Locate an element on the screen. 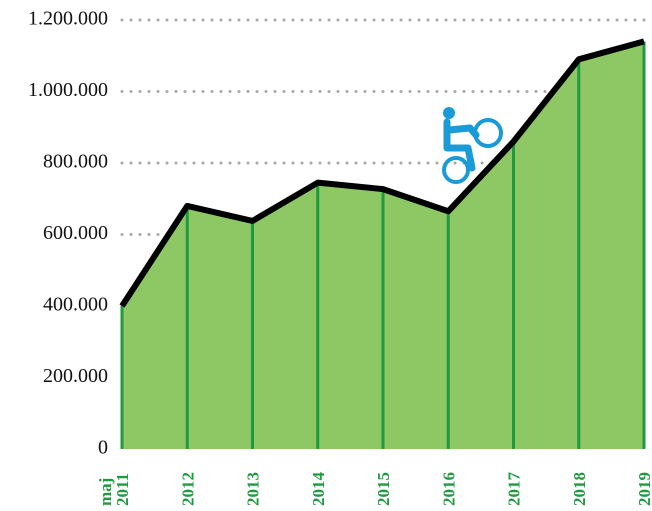 The image size is (652, 511). x-tick-label: 2013 is located at coordinates (253, 489).